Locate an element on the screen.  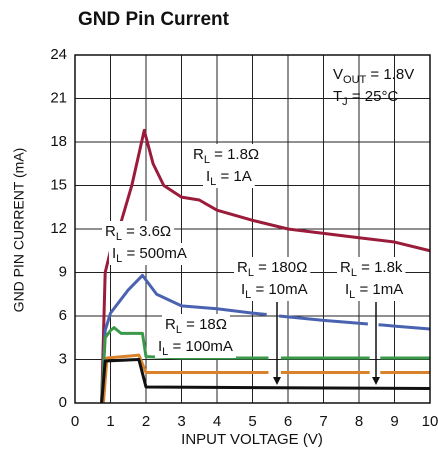
annotation: IL = 1A is located at coordinates (229, 178).